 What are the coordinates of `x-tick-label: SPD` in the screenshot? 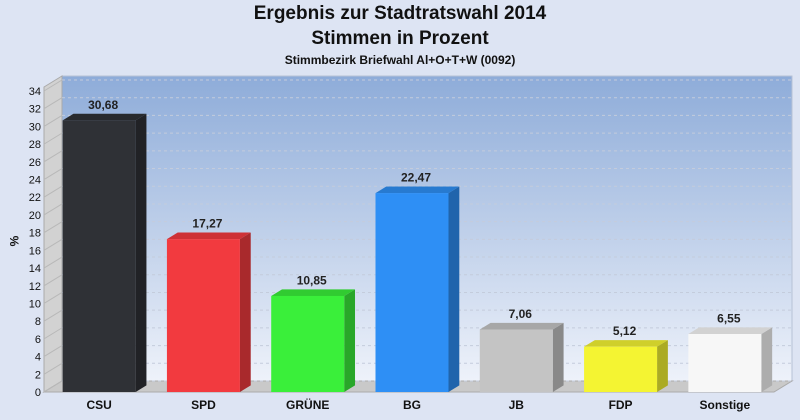 It's located at (203, 405).